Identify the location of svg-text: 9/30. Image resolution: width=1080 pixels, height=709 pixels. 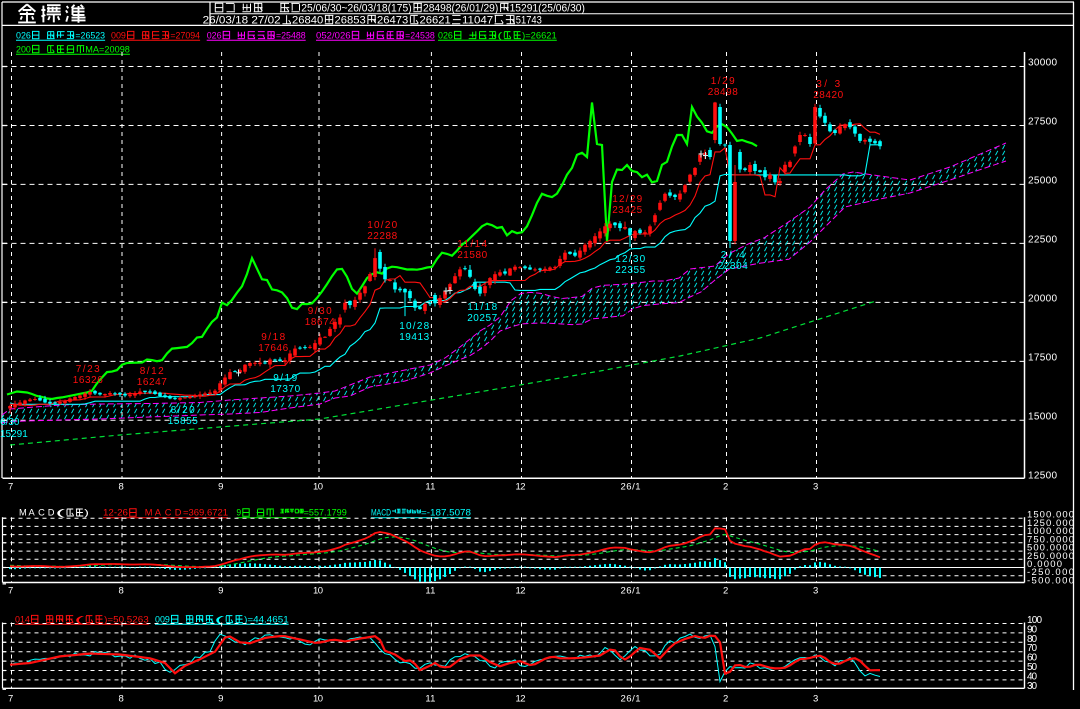
(320, 311).